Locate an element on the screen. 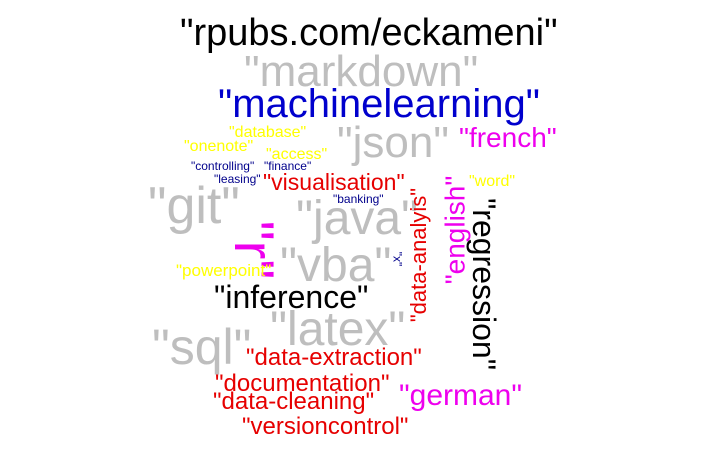 The height and width of the screenshot is (454, 722). word-database: "database" is located at coordinates (268, 132).